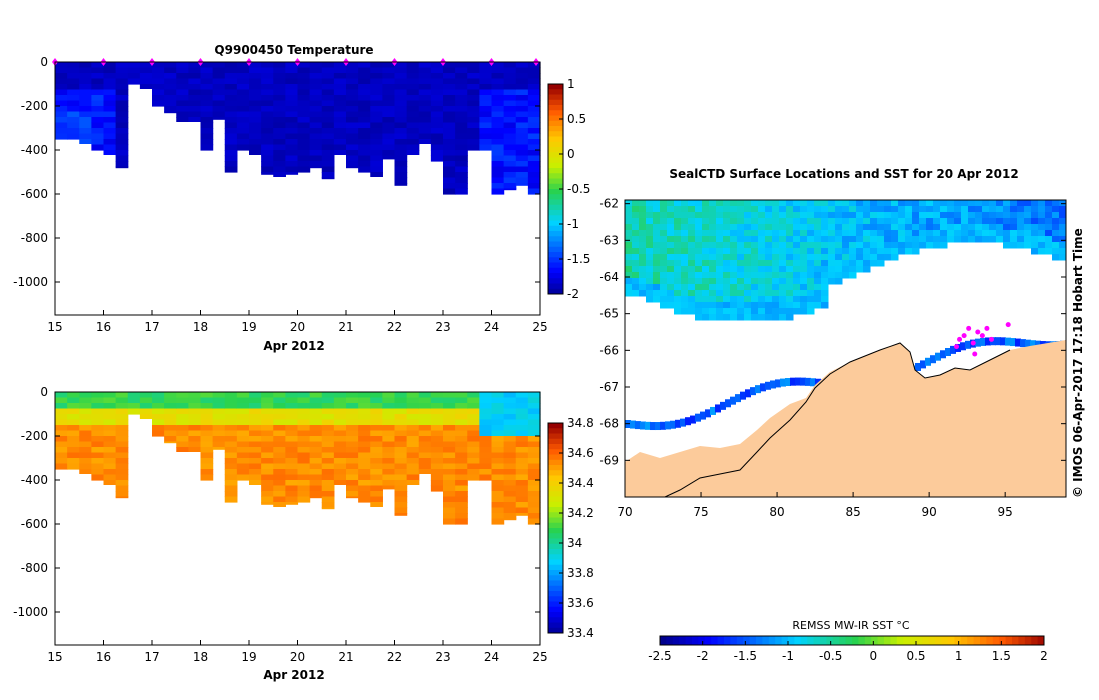 This screenshot has height=700, width=1099. What do you see at coordinates (34, 150) in the screenshot?
I see `y-tick-label: -400` at bounding box center [34, 150].